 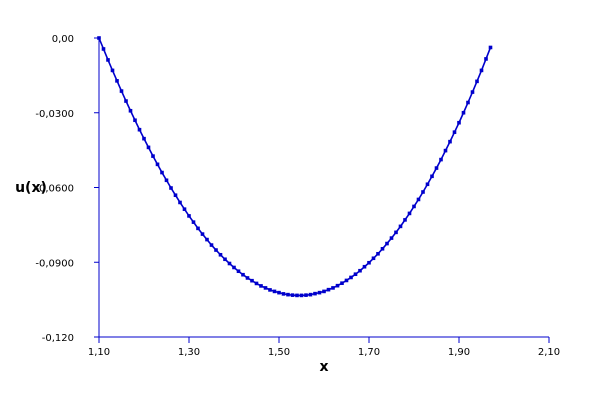 What do you see at coordinates (54, 263) in the screenshot?
I see `y-tick-label: -0,0900` at bounding box center [54, 263].